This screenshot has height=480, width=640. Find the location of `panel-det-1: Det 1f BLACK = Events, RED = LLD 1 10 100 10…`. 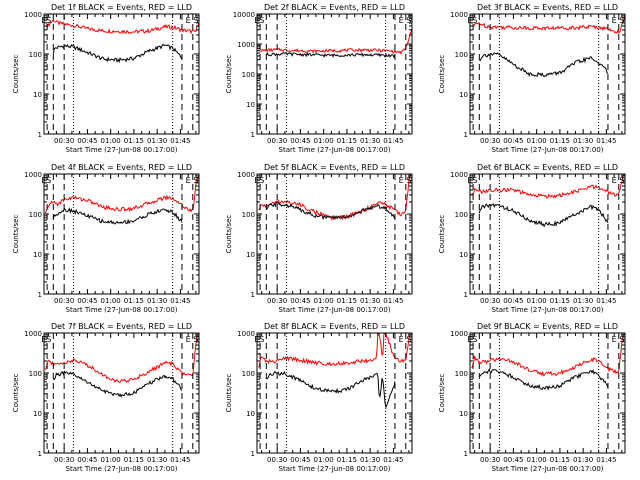

panel-det-1: Det 1f BLACK = Events, RED = LLD 1 10 100 10… is located at coordinates (106, 78).